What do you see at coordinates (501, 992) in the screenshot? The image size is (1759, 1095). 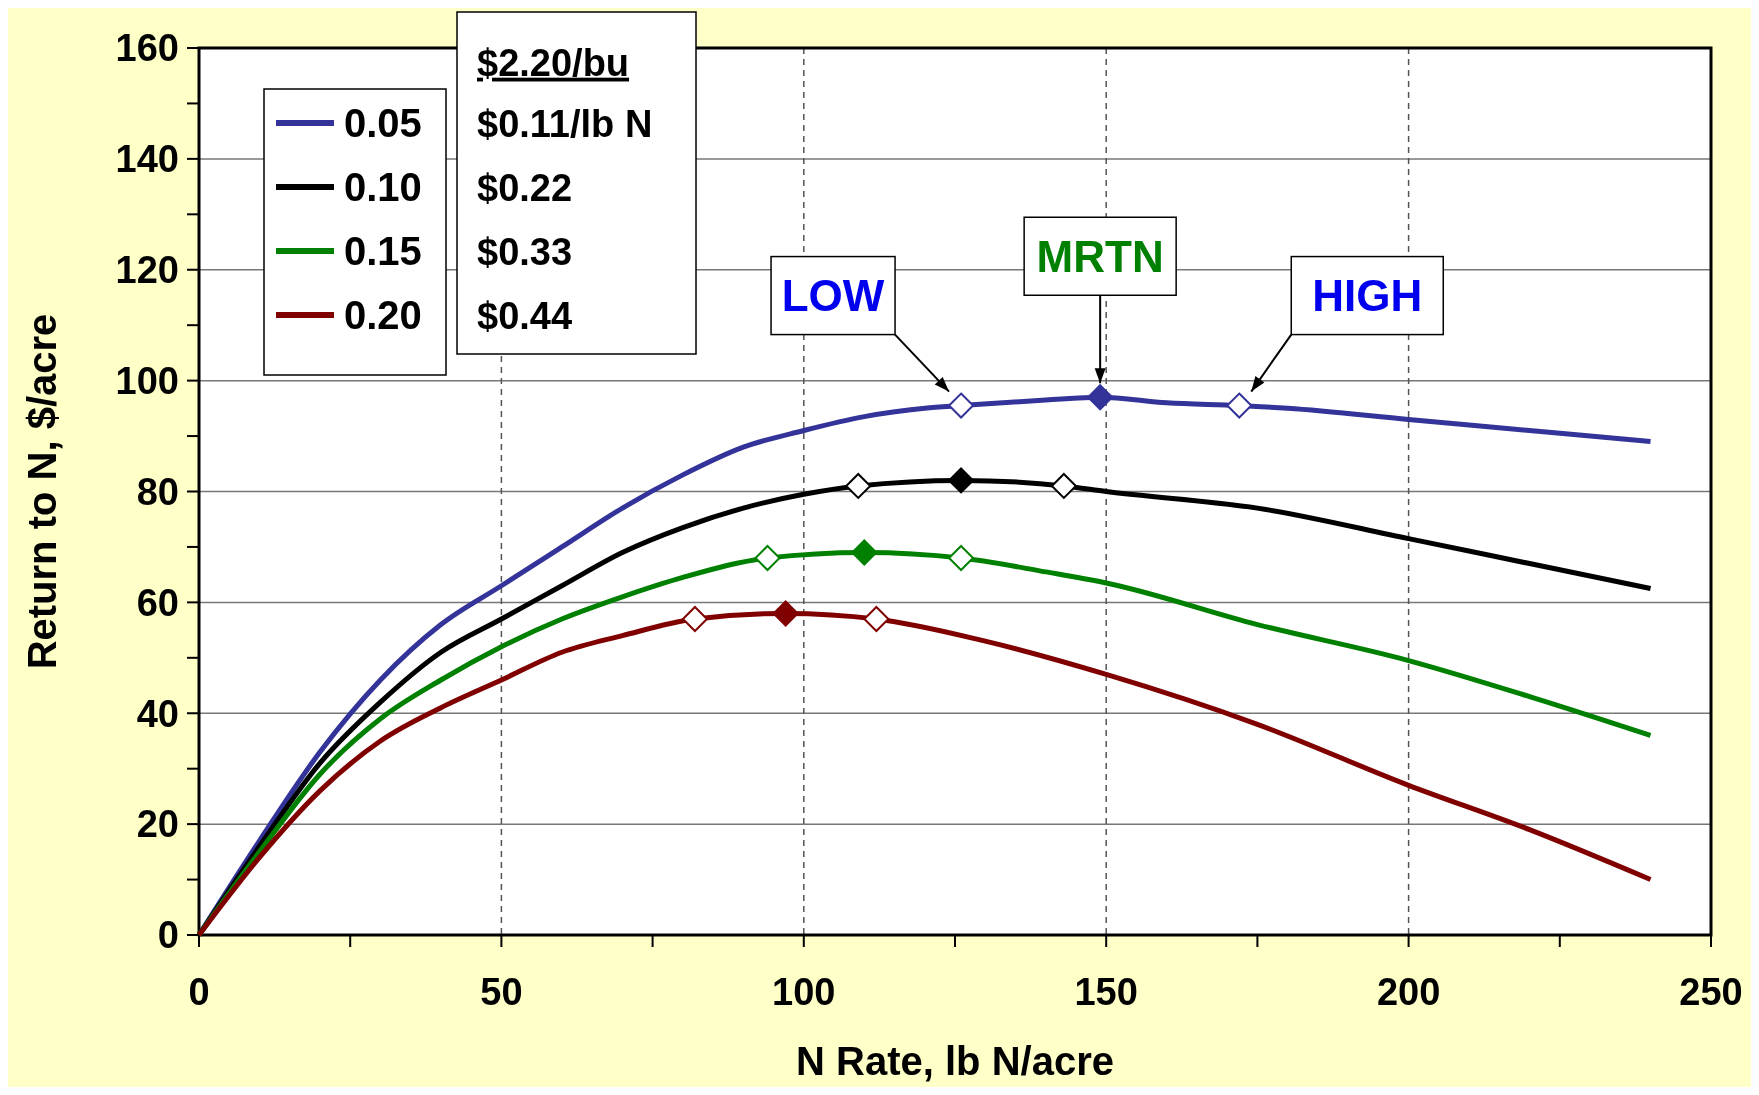 I see `x-tick-label: 50` at bounding box center [501, 992].